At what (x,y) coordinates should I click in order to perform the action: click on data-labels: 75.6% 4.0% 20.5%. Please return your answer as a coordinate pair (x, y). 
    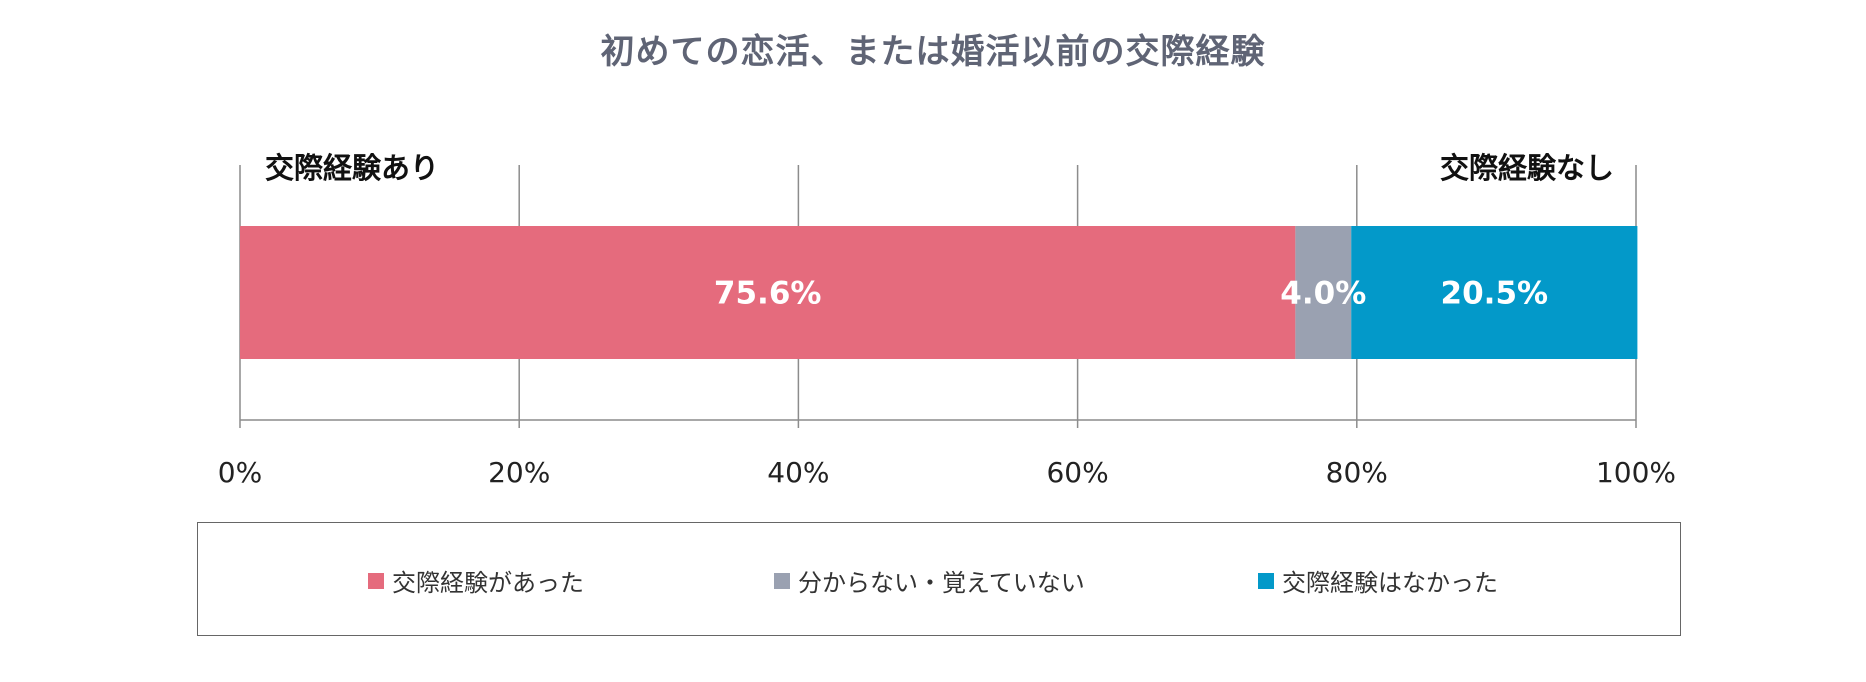
    Looking at the image, I should click on (1131, 294).